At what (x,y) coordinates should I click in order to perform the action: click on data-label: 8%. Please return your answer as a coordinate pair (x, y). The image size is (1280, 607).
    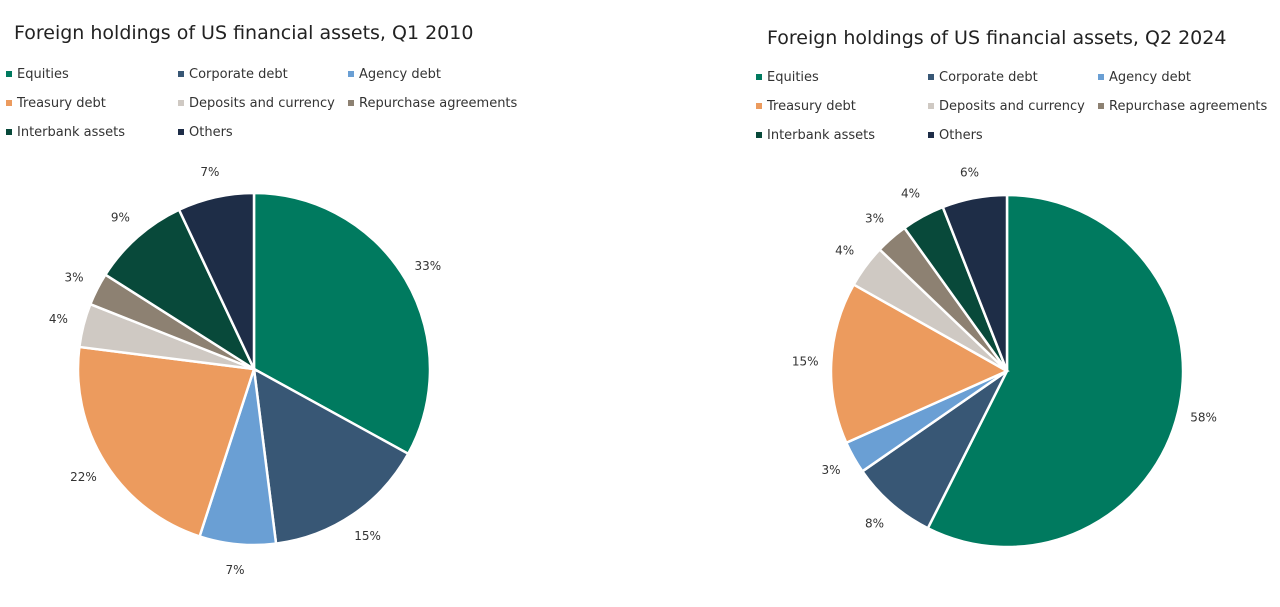
    Looking at the image, I should click on (874, 523).